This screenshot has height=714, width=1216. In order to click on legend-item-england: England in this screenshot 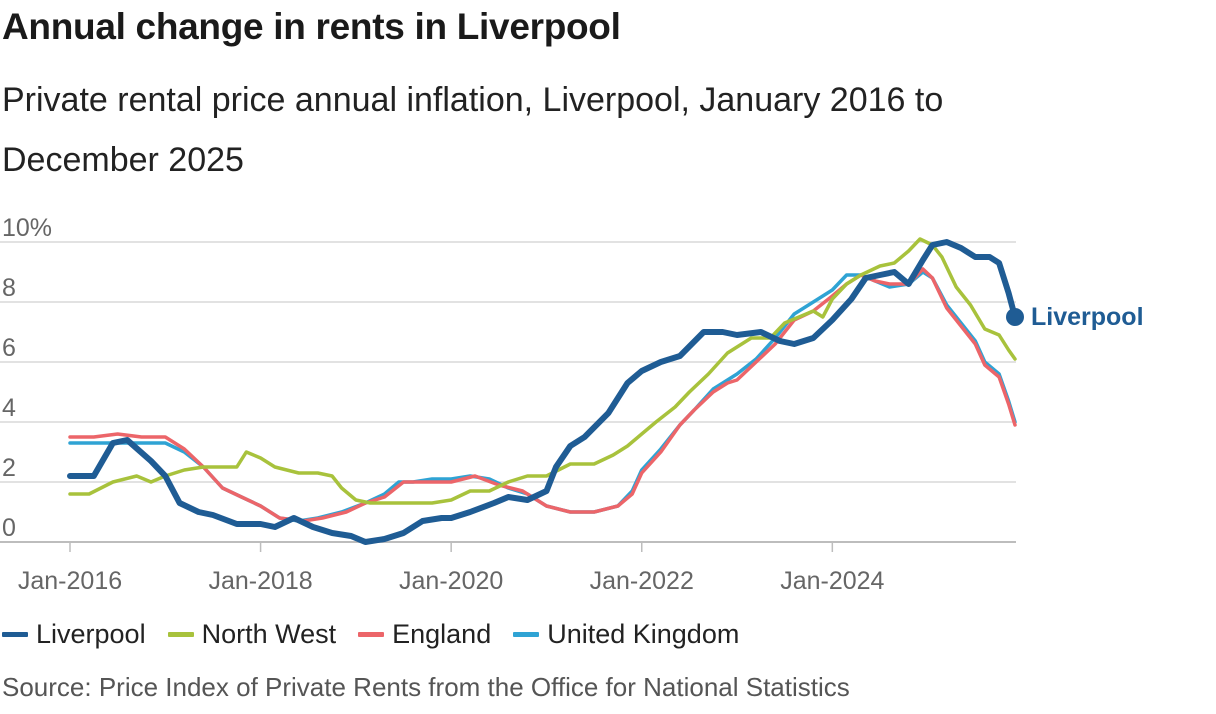, I will do `click(424, 634)`.